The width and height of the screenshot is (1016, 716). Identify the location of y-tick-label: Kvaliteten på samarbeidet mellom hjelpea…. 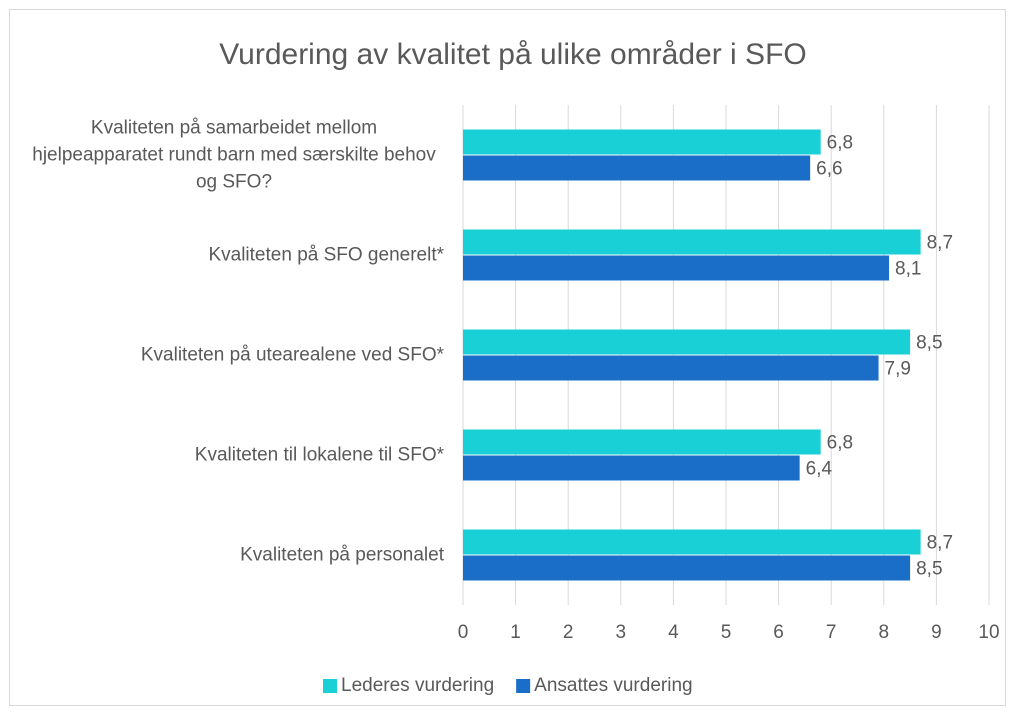
(234, 155).